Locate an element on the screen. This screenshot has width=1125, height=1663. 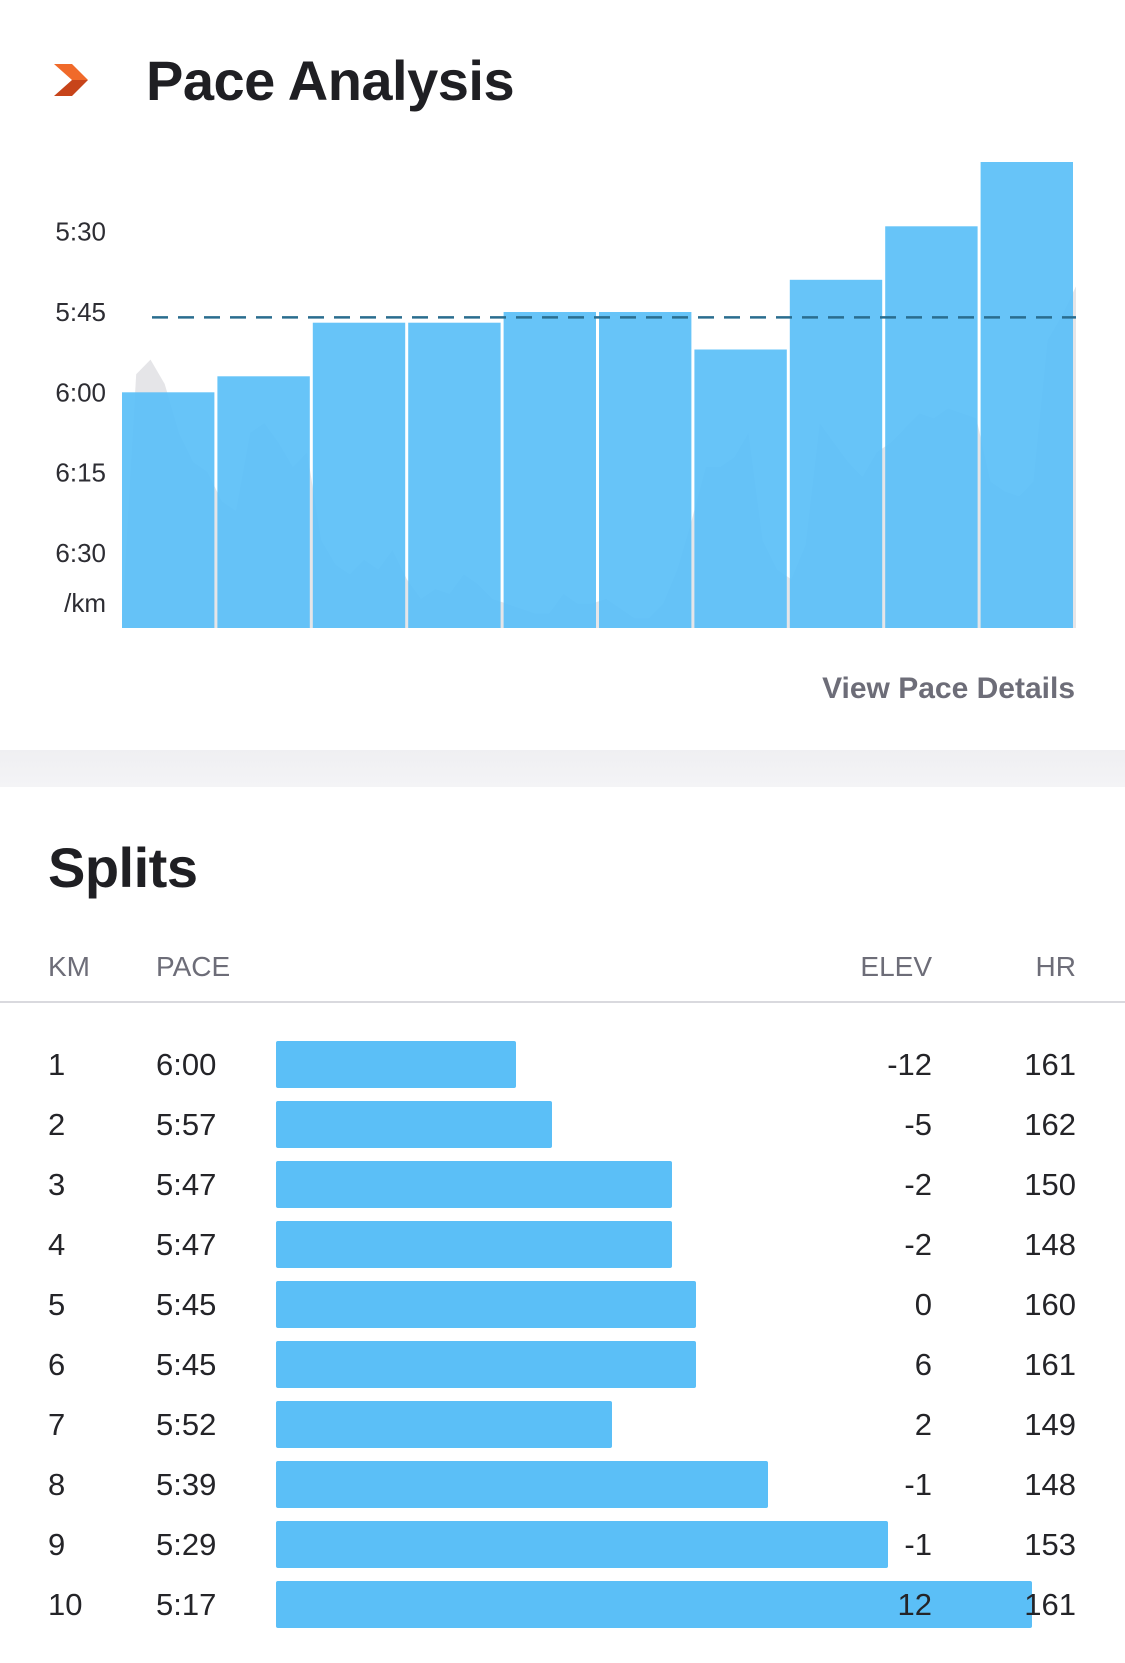
split-km: 10 is located at coordinates (65, 1604).